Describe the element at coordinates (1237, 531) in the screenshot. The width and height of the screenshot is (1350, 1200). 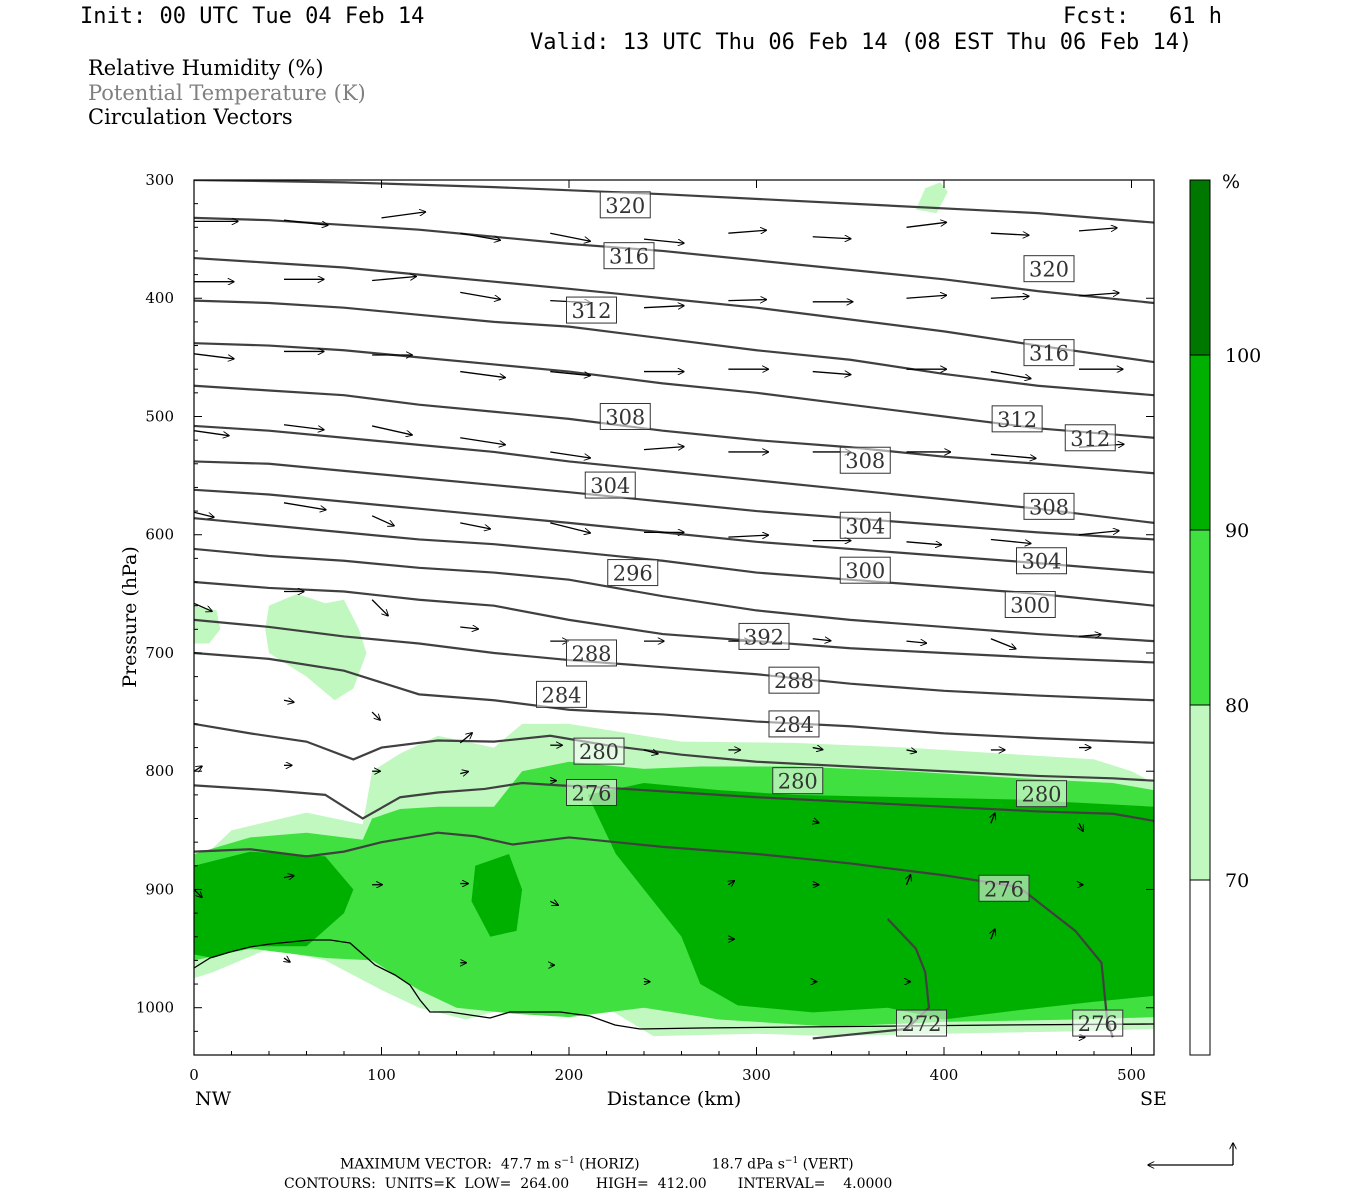
I see `colorbar-level-label: 90` at that location.